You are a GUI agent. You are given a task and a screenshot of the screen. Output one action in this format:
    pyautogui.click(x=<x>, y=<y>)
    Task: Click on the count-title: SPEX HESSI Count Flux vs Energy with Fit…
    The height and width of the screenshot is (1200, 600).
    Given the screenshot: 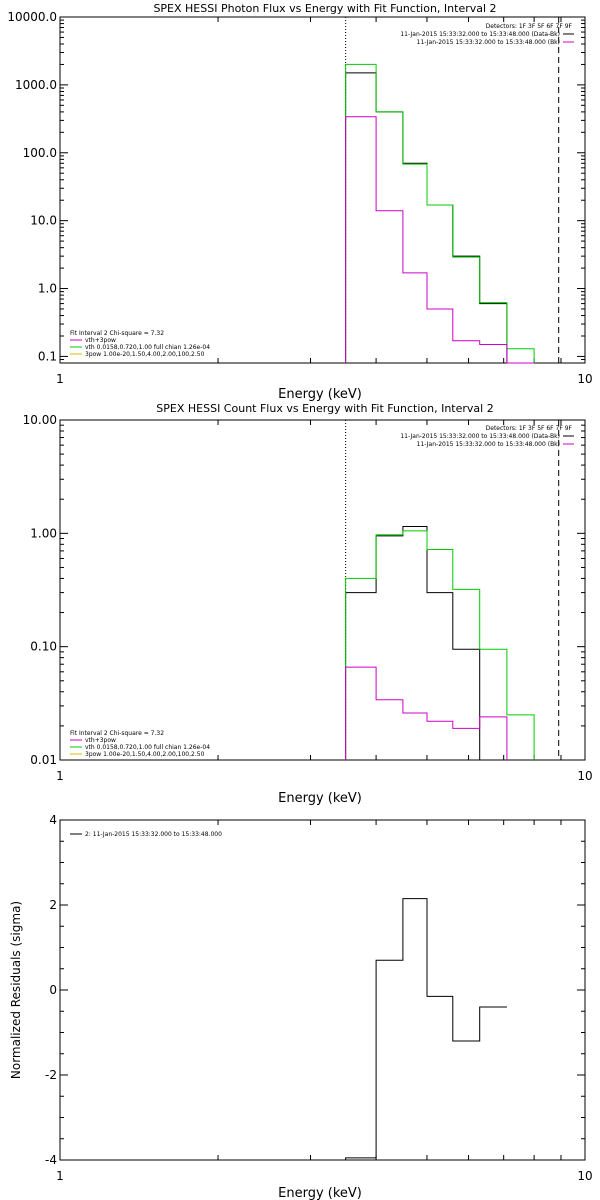 What is the action you would take?
    pyautogui.click(x=324, y=408)
    